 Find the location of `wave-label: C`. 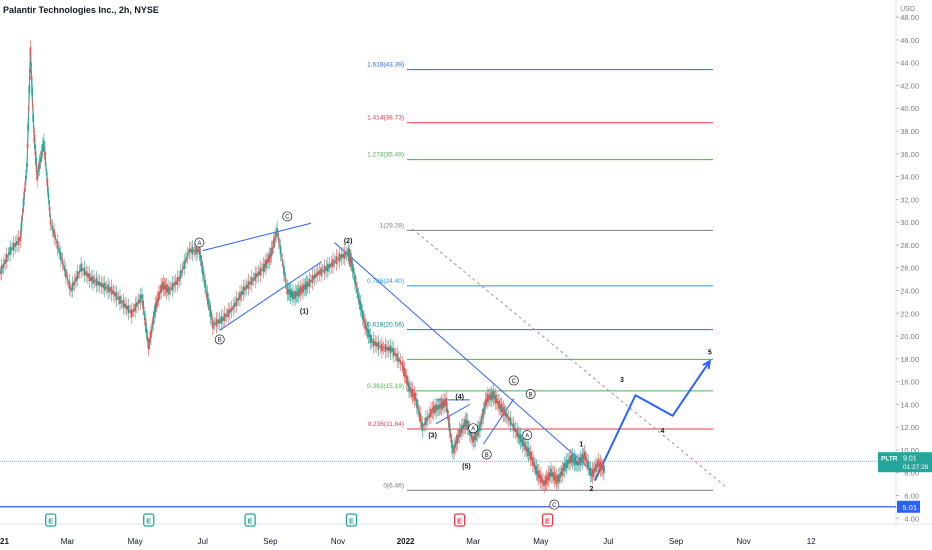

wave-label: C is located at coordinates (554, 504).